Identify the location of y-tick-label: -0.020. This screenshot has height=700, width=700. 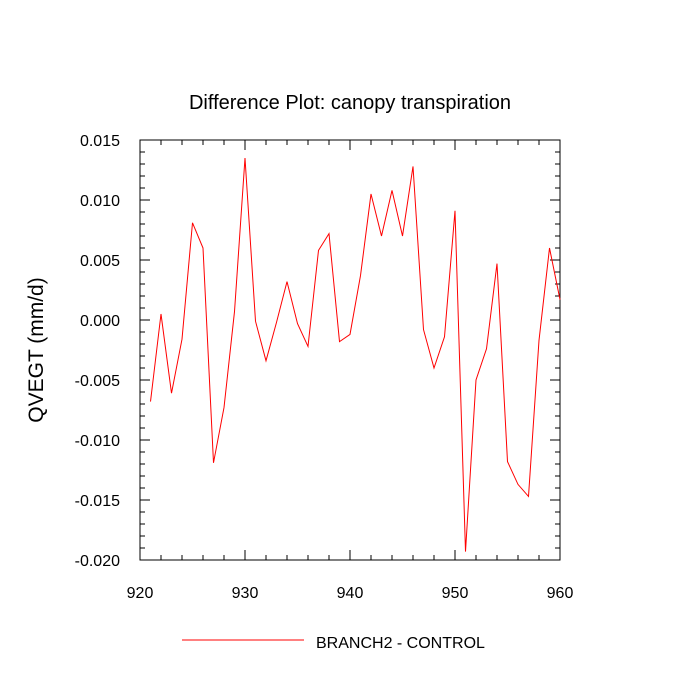
(97, 561).